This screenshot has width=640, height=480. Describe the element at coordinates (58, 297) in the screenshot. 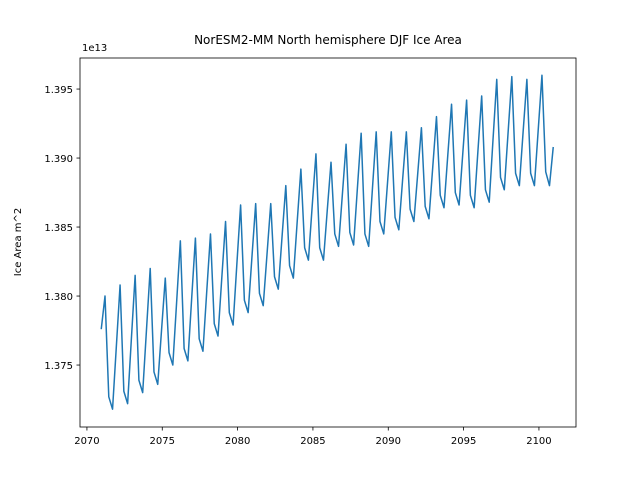

I see `y-tick-label: 1.380` at that location.